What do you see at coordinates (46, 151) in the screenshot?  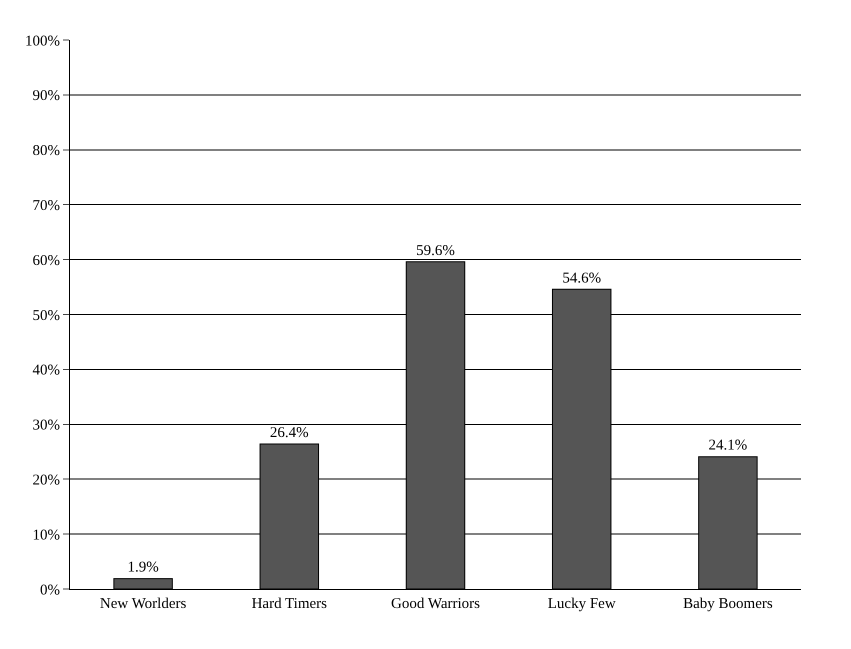 I see `y-tick-label: 80%` at bounding box center [46, 151].